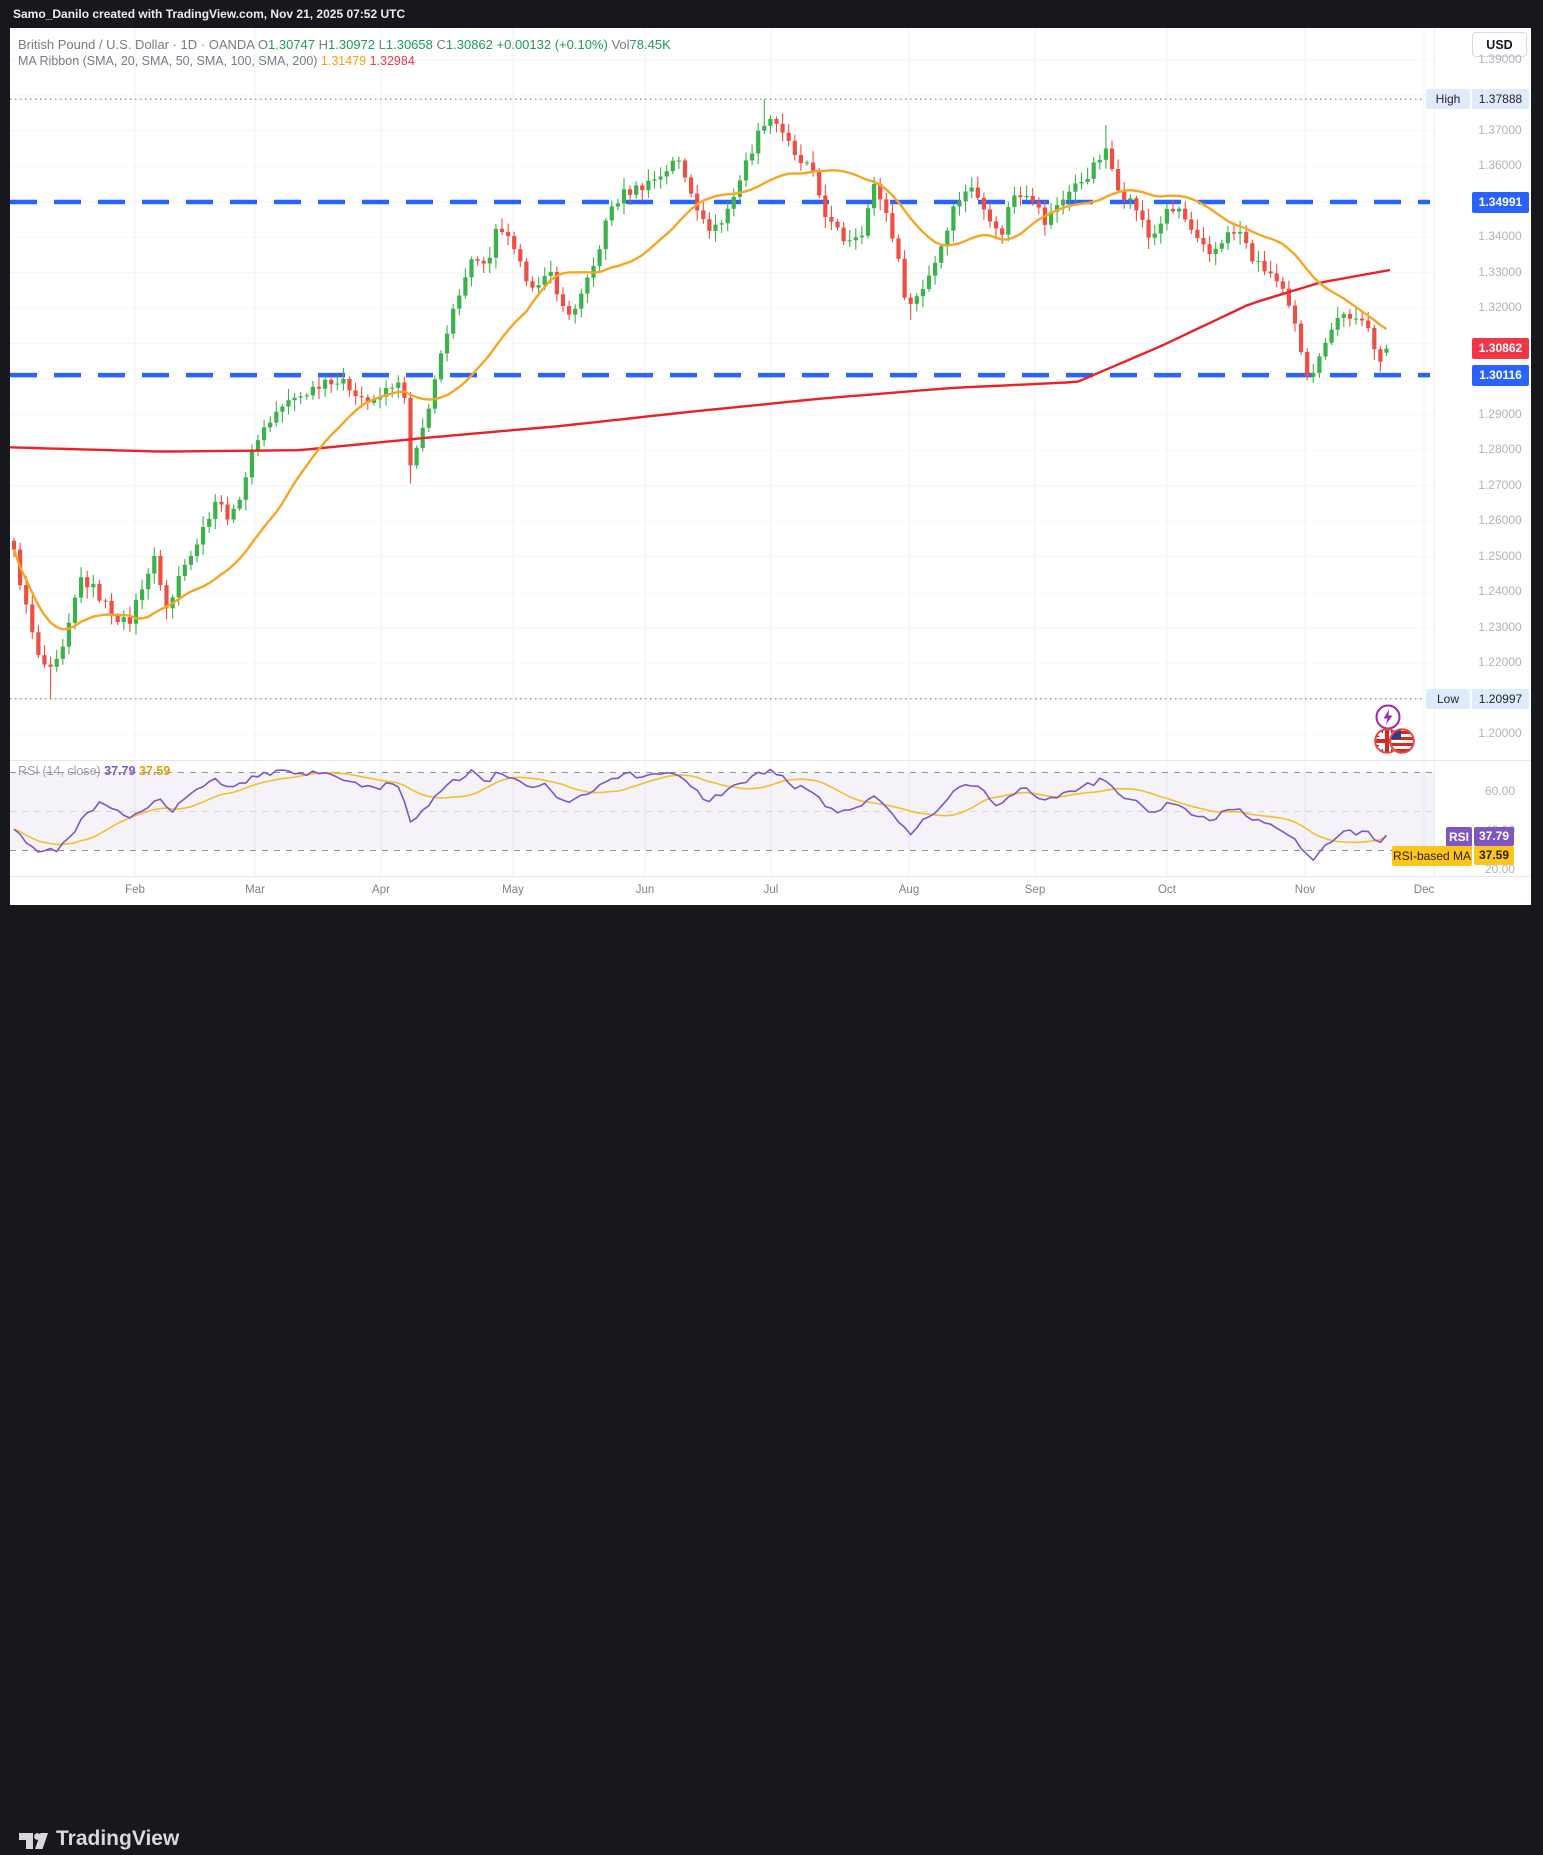  I want to click on rsi-params: (14, close), so click(71, 771).